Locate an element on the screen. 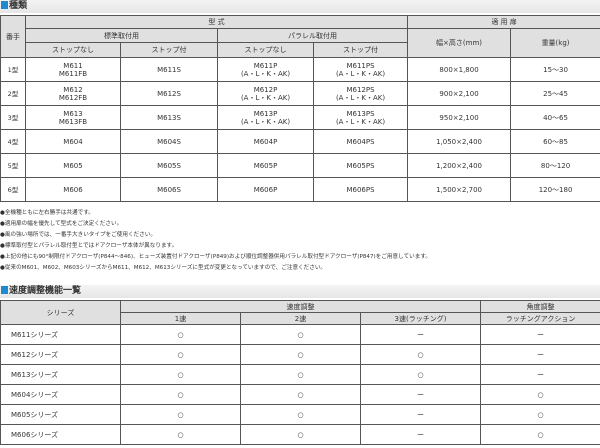 The width and height of the screenshot is (600, 448). par-none-cell: M604P is located at coordinates (265, 141).